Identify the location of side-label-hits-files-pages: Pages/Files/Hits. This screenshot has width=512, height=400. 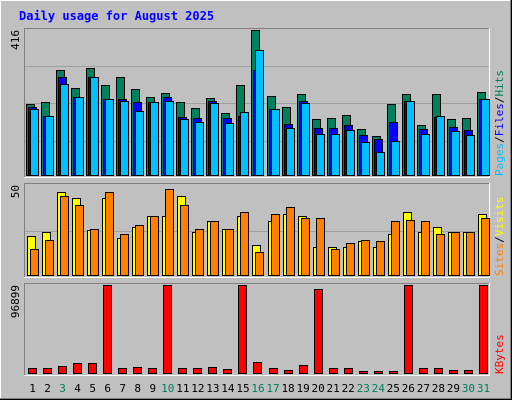
(499, 123).